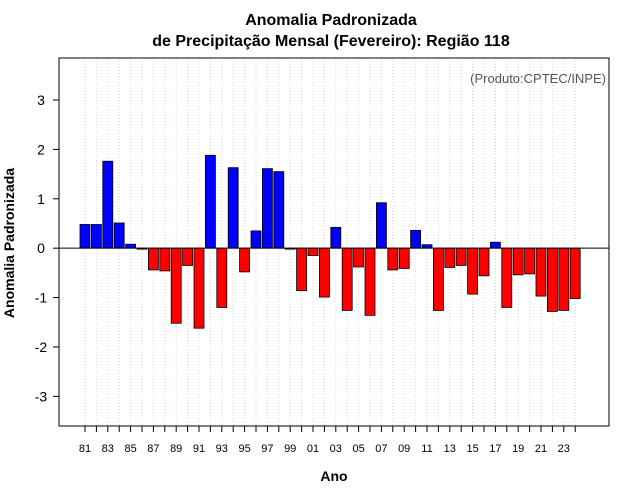 The width and height of the screenshot is (640, 500). What do you see at coordinates (333, 476) in the screenshot?
I see `x-axis-title: Ano` at bounding box center [333, 476].